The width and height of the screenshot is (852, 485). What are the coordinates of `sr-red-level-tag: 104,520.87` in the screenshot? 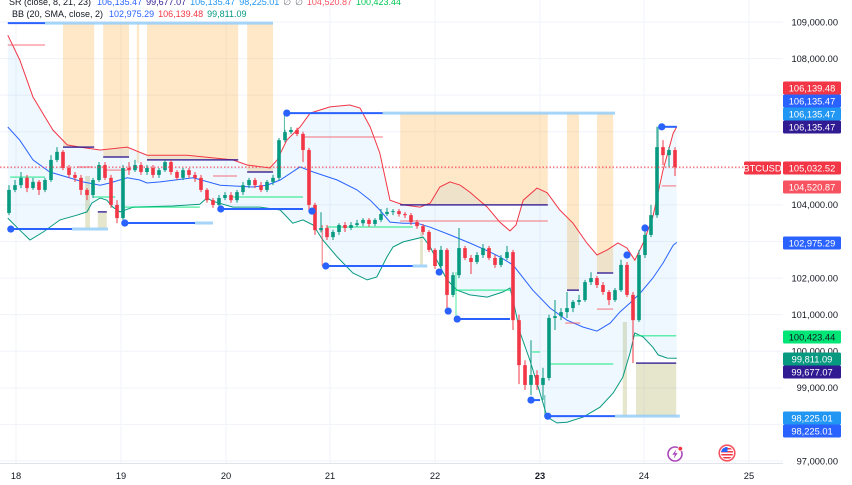 It's located at (812, 187).